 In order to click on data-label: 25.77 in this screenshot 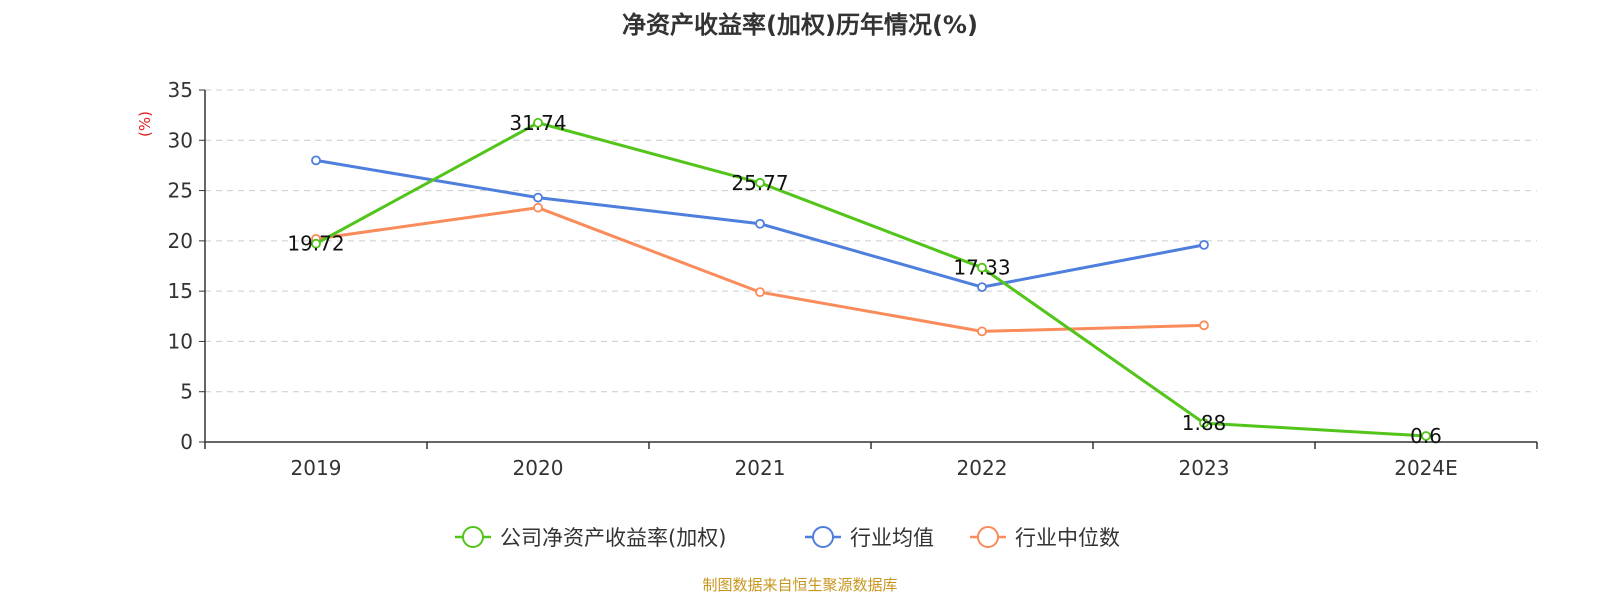, I will do `click(759, 183)`.